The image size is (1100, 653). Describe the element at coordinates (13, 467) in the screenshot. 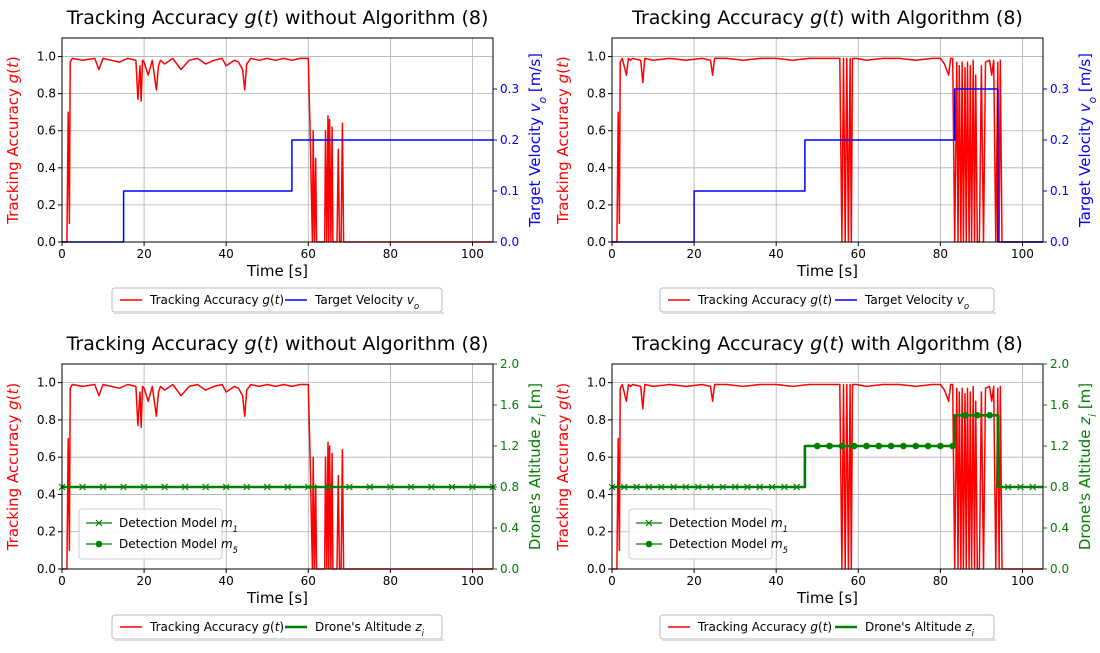

I see `y-left-axis-label: Tracking Accuracy g(t)` at that location.